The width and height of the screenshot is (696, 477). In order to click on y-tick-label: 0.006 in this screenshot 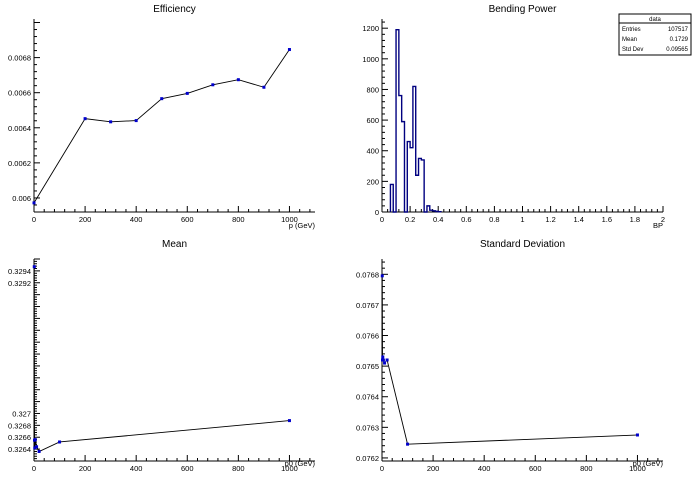, I will do `click(21, 198)`.